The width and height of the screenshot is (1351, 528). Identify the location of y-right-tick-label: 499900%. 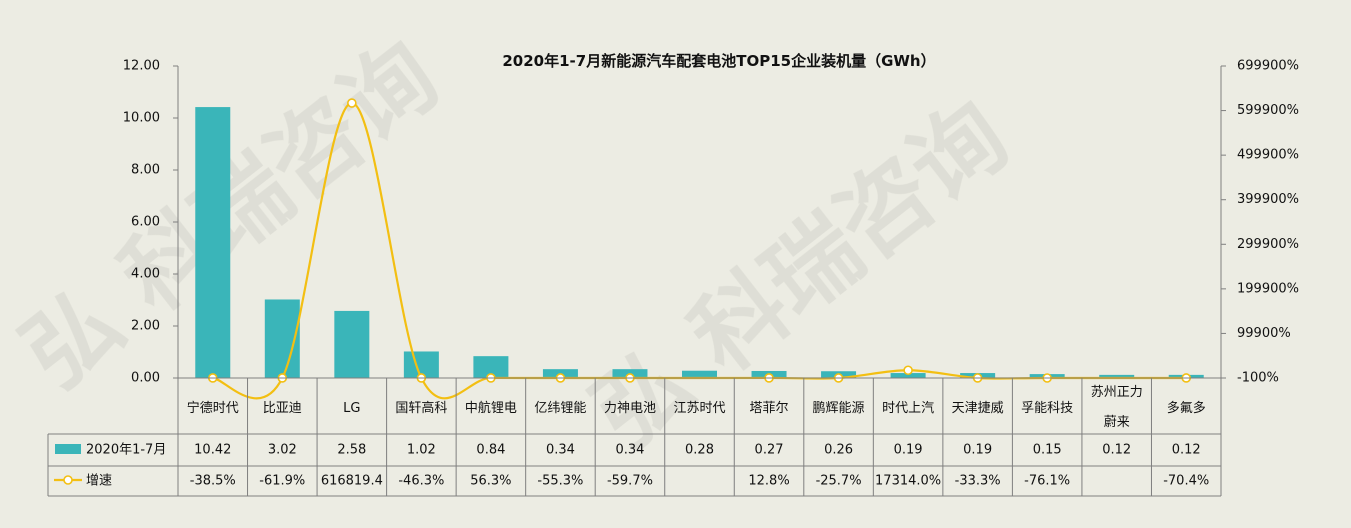
(1268, 155).